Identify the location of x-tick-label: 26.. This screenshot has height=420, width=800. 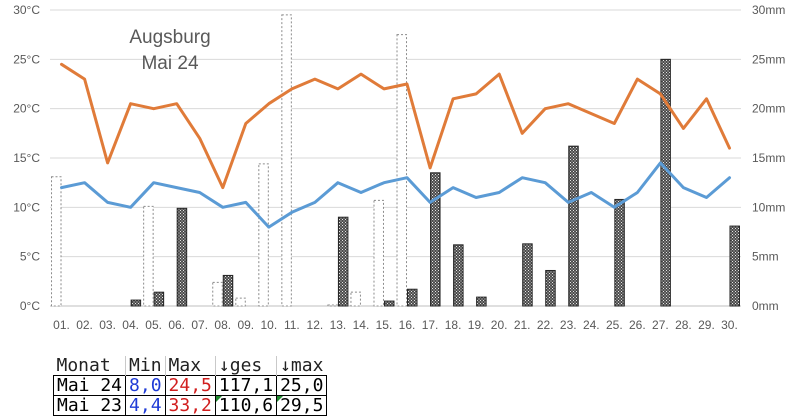
(637, 325).